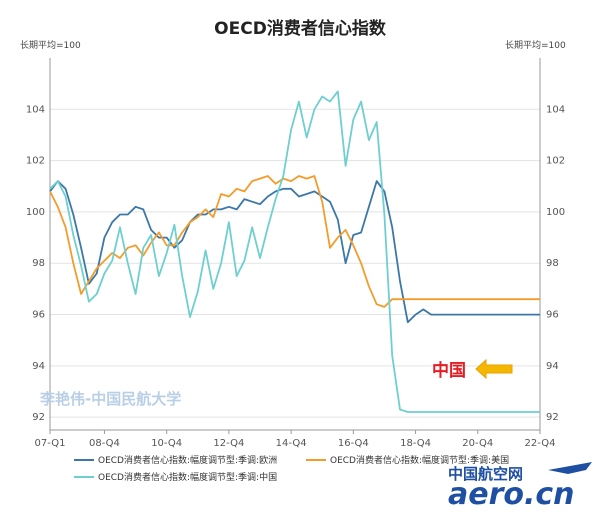 The image size is (600, 514). Describe the element at coordinates (35, 212) in the screenshot. I see `y-tick-label-left: 100` at that location.